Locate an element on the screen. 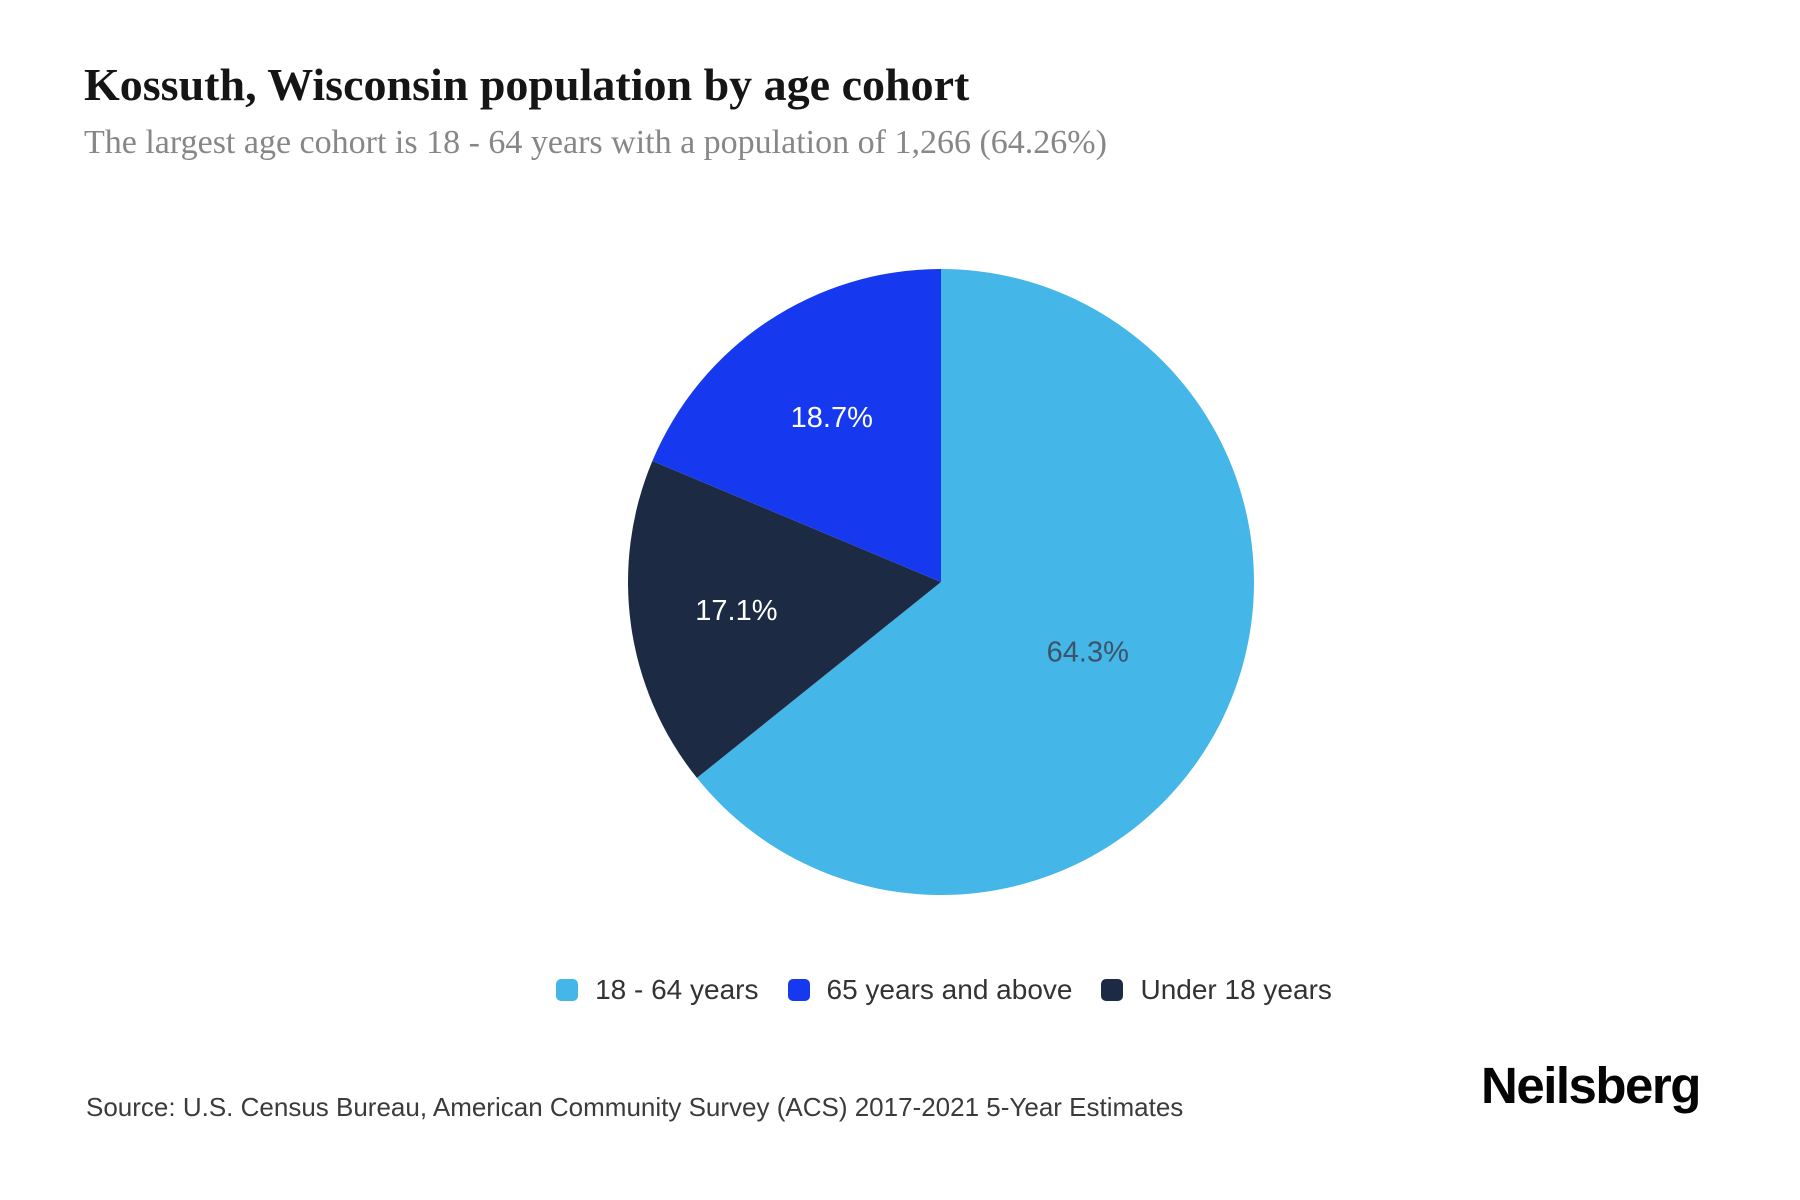  legend-label-under-18-years: Under 18 years is located at coordinates (1236, 989).